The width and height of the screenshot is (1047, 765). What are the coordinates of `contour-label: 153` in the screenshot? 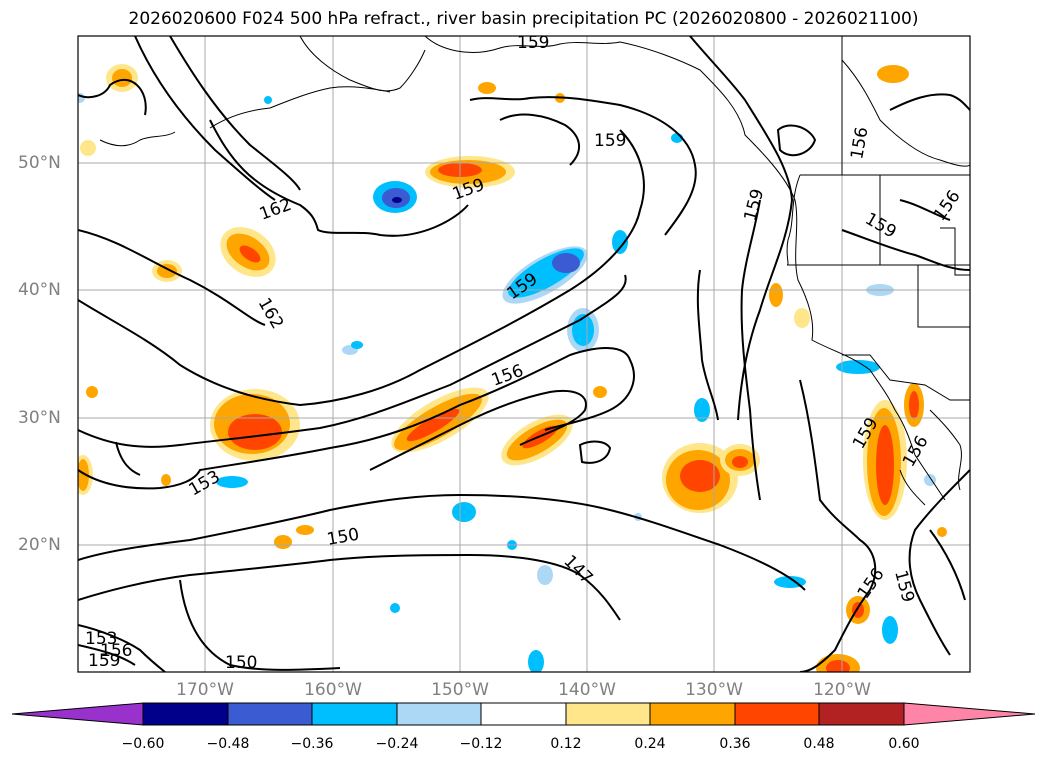 It's located at (101, 639).